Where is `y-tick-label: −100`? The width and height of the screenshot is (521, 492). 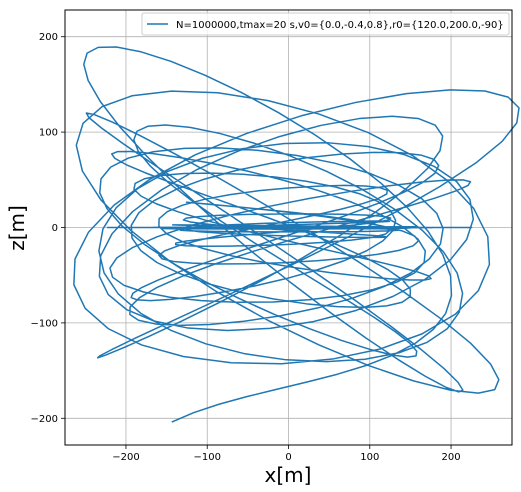
y-tick-label: −100 is located at coordinates (44, 323).